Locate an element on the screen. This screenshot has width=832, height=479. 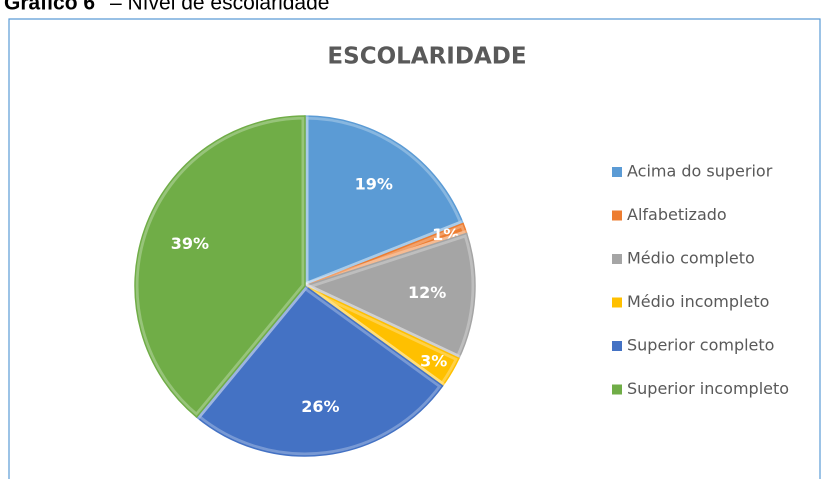
legend-label: Alfabetizado is located at coordinates (677, 214).